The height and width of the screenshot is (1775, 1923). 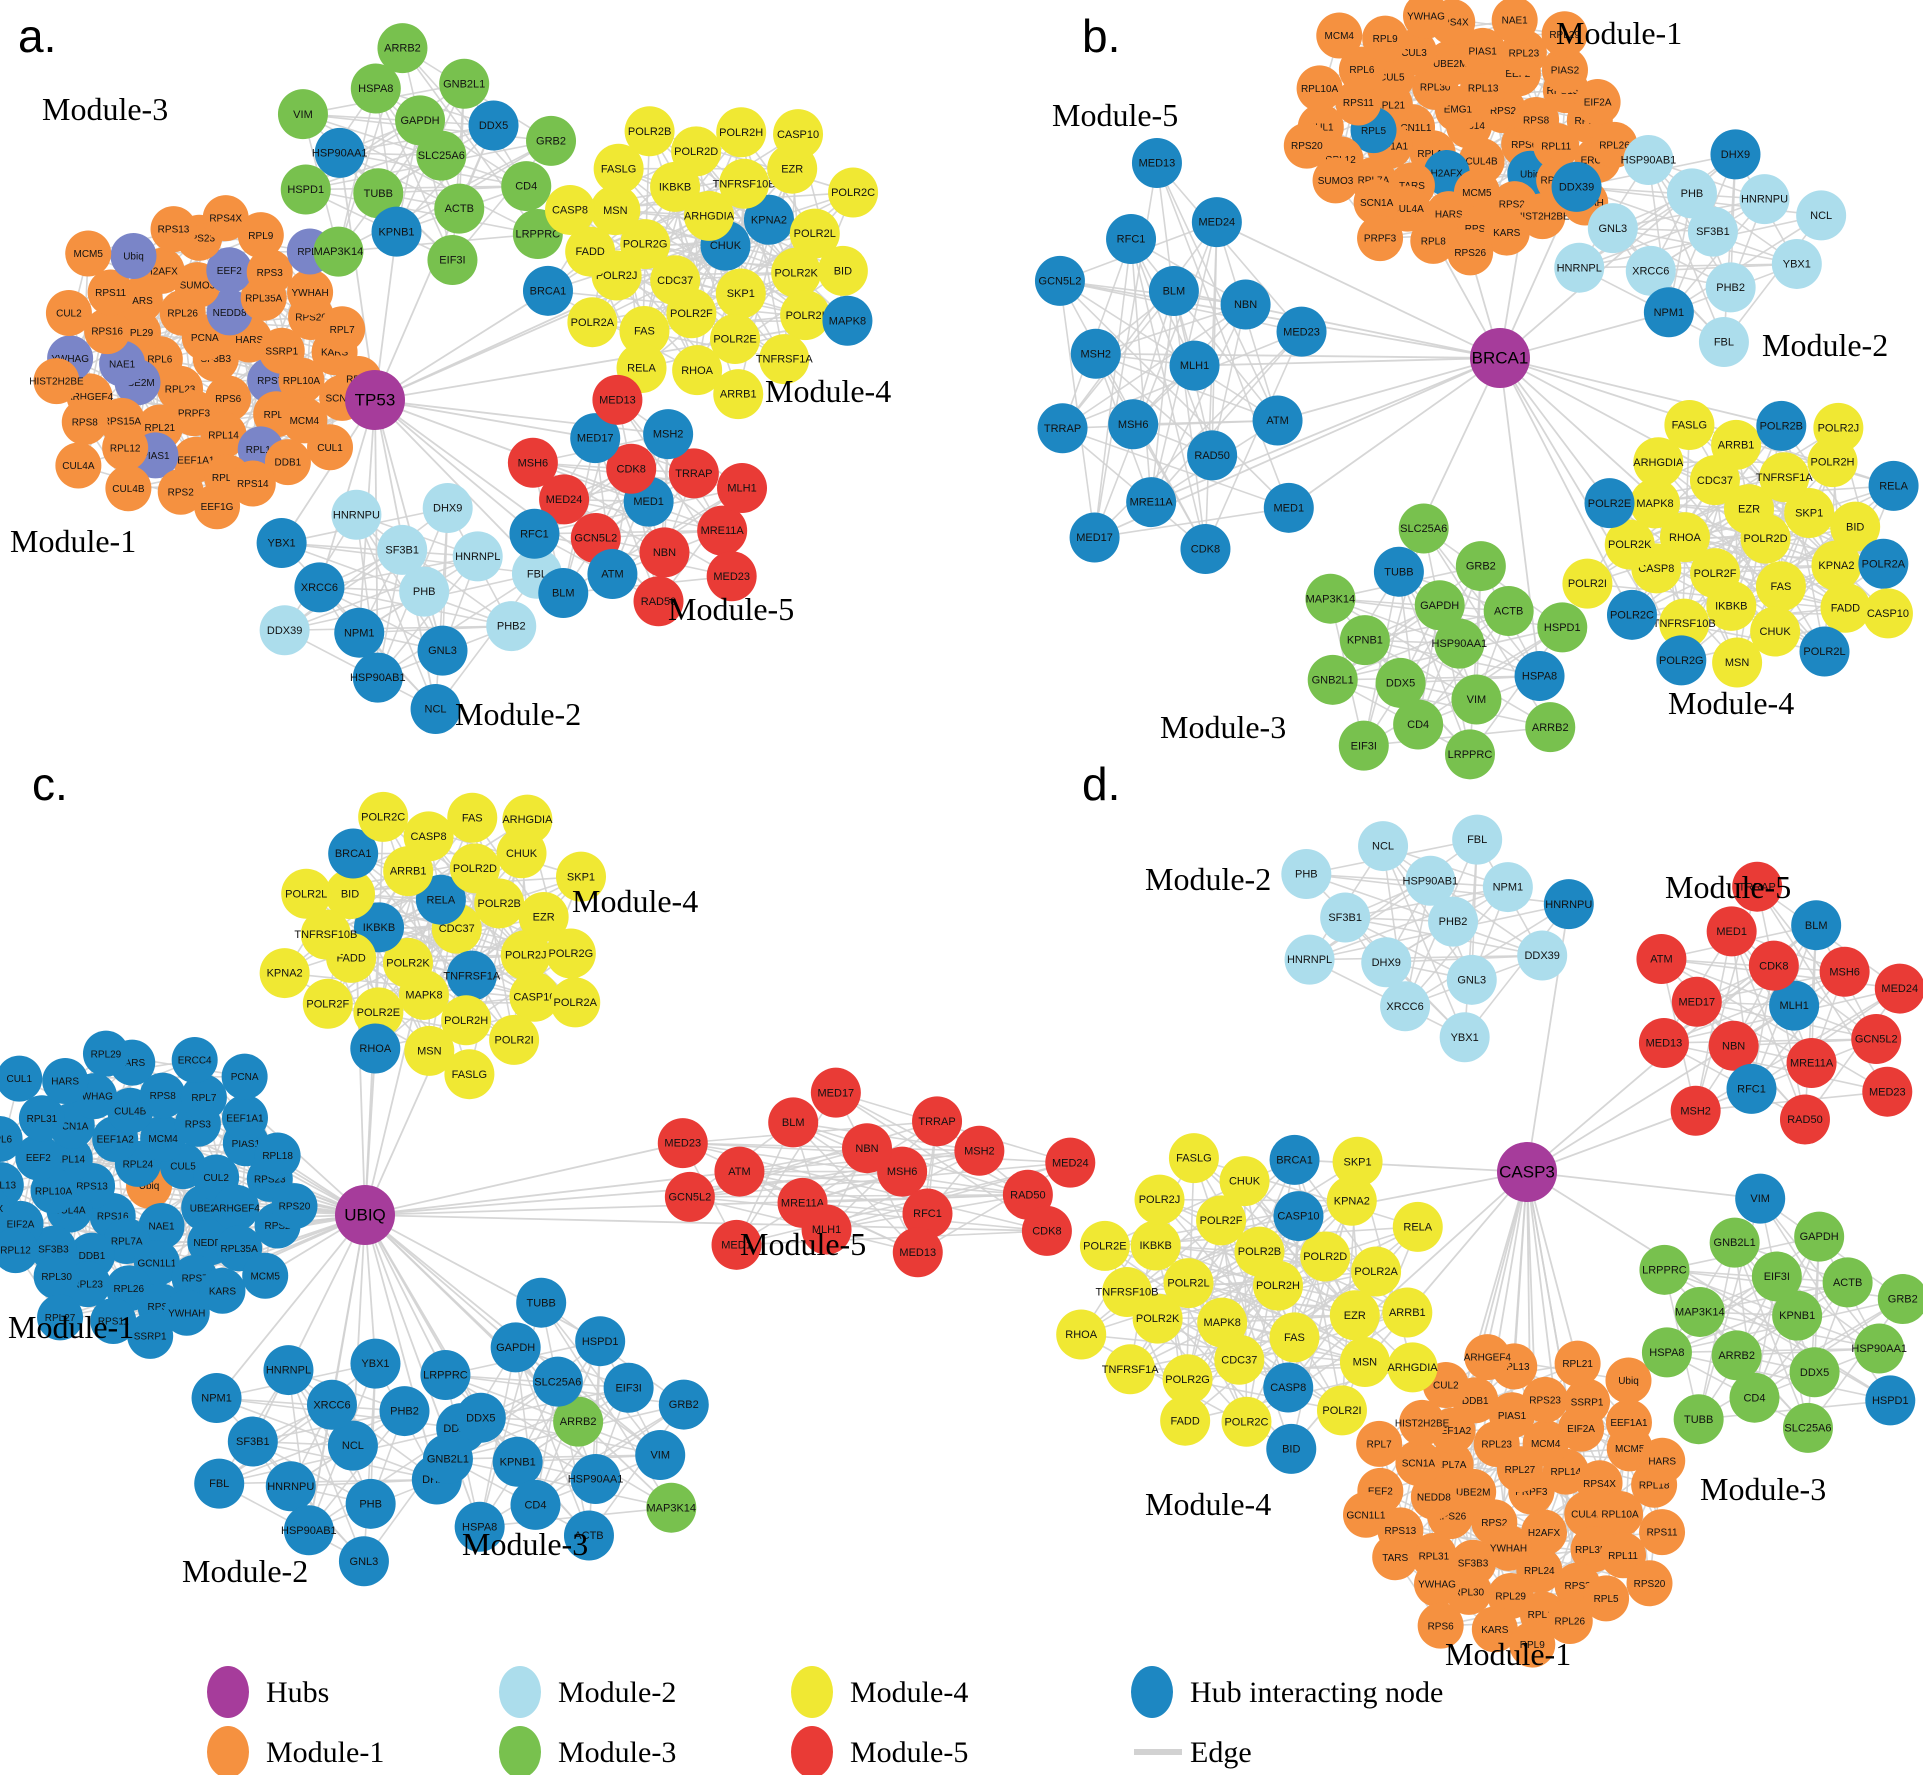 I want to click on node-ATM, so click(x=612, y=574).